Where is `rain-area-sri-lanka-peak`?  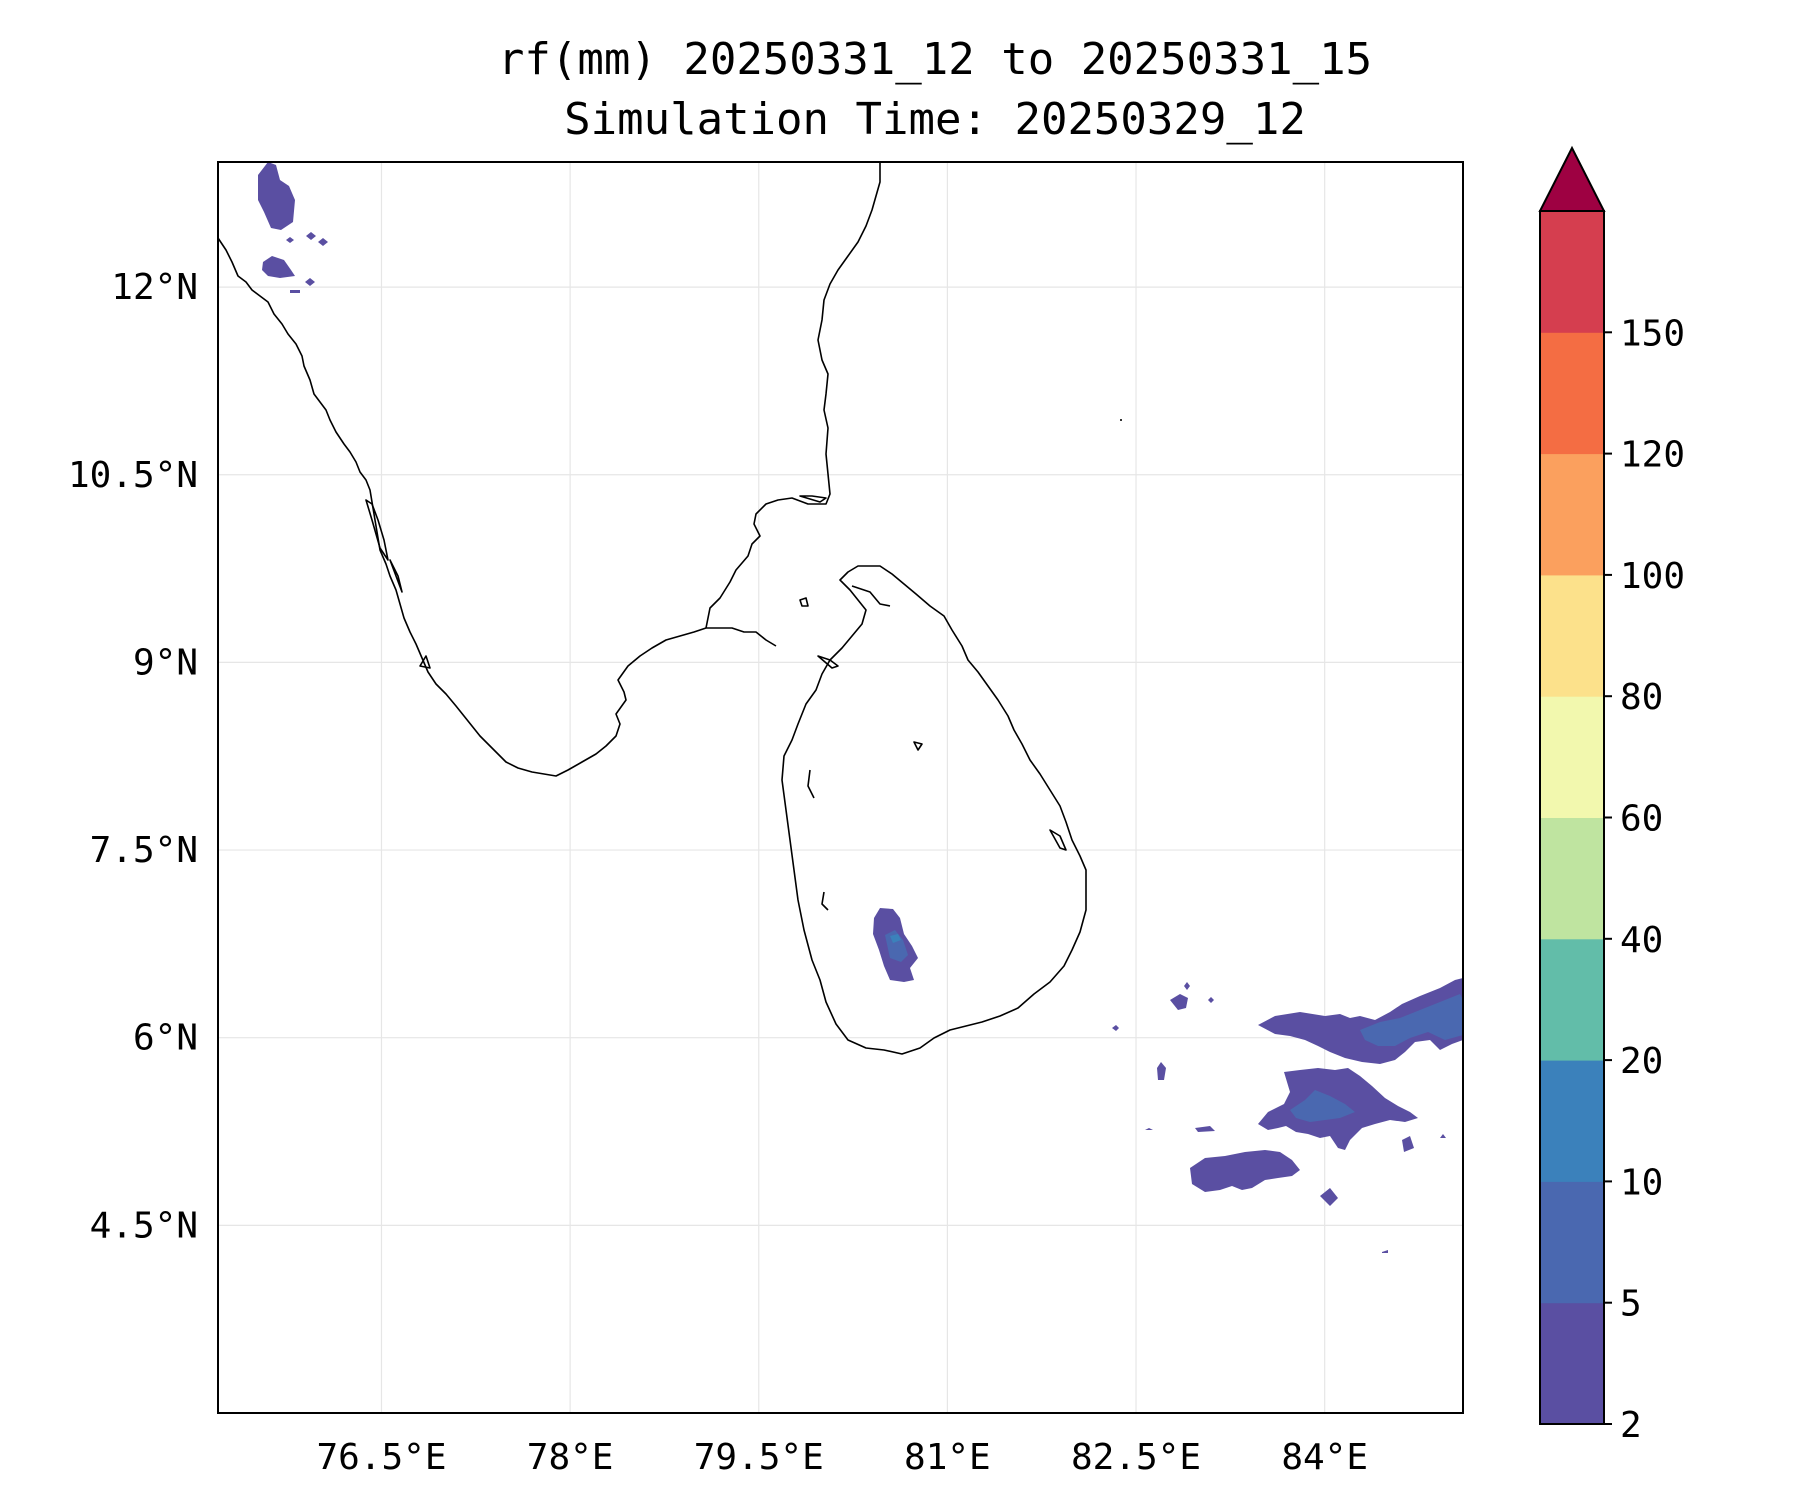
rain-area-sri-lanka-peak is located at coordinates (895, 938).